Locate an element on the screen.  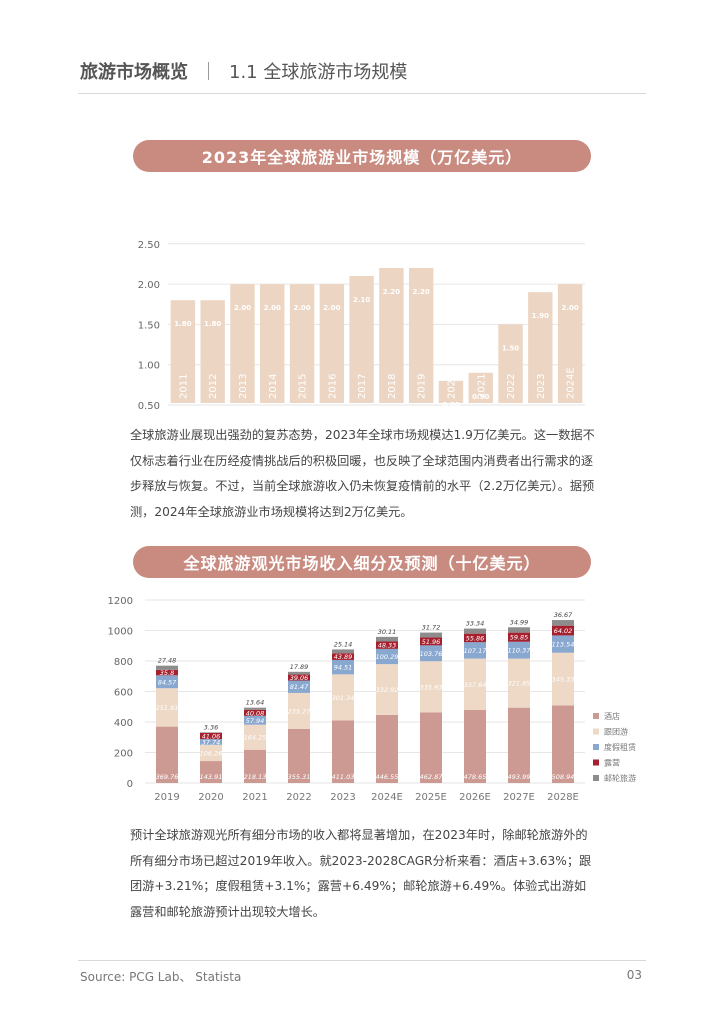
chart2-ytick-label: 600 is located at coordinates (123, 693).